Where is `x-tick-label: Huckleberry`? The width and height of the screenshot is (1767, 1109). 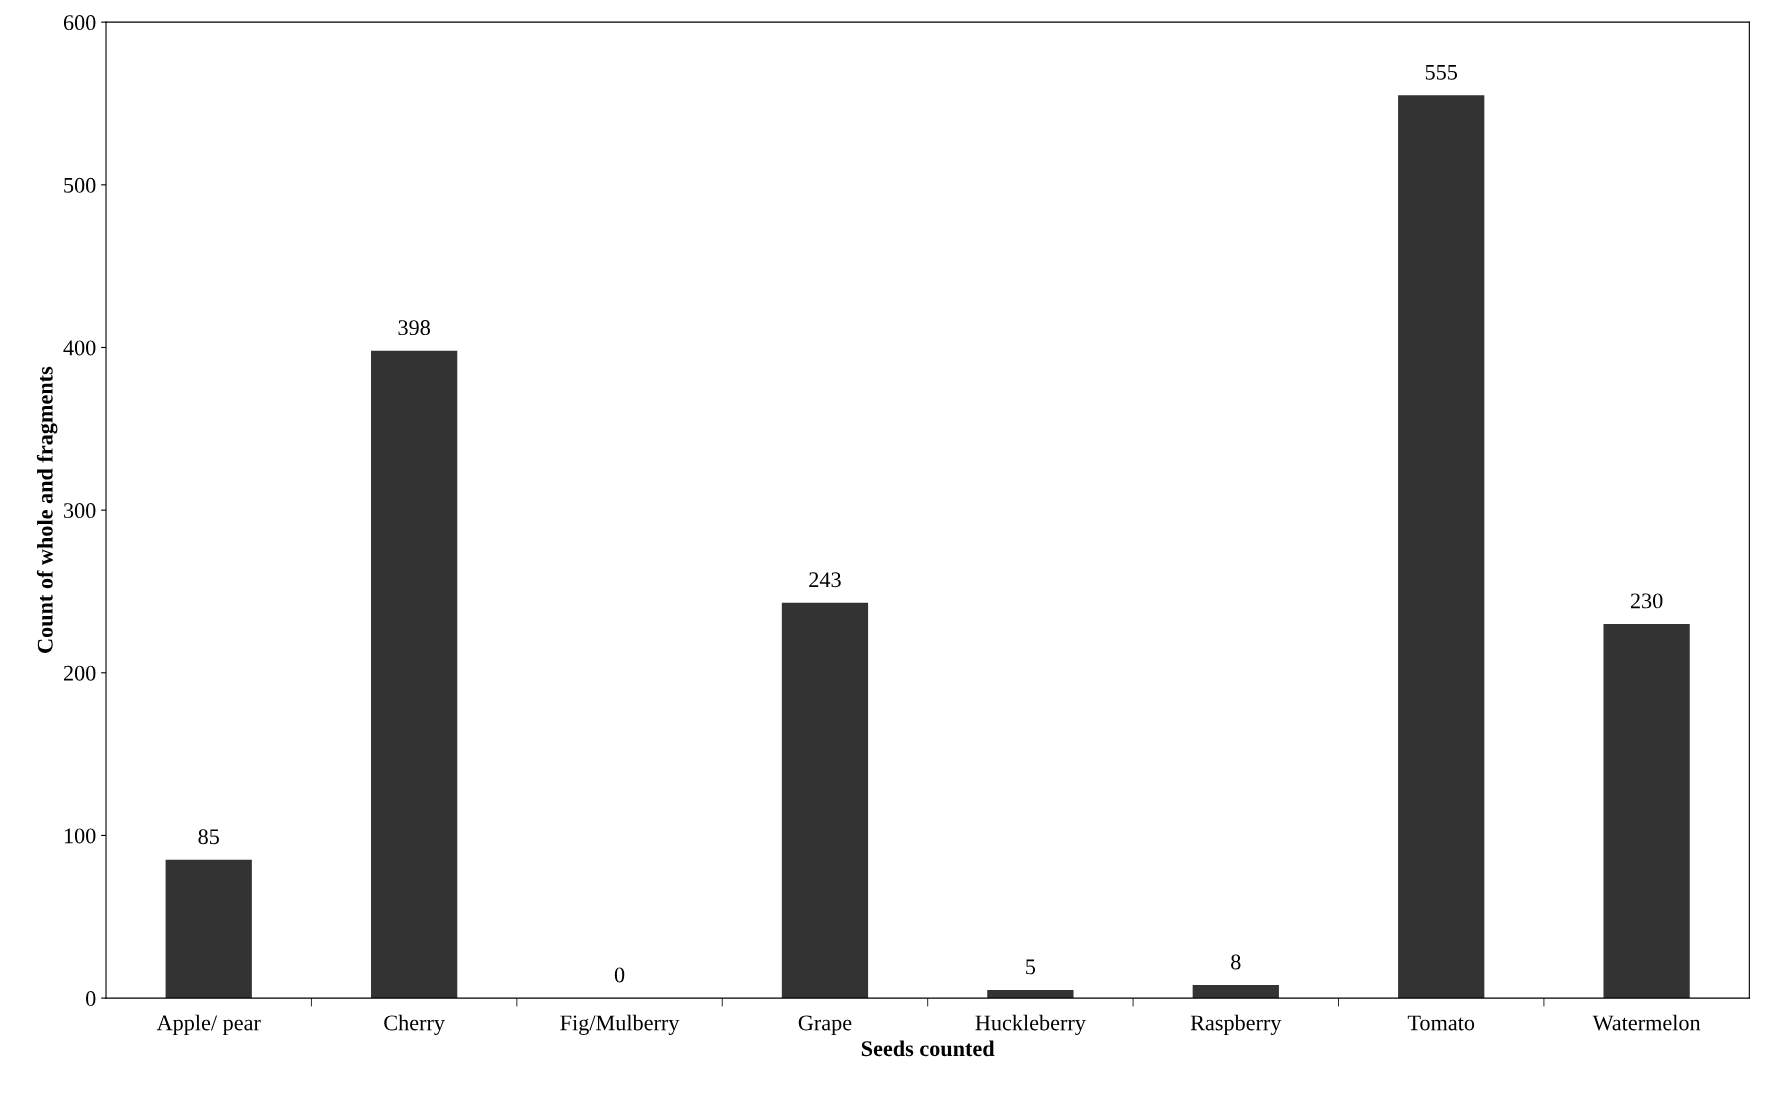
x-tick-label: Huckleberry is located at coordinates (1030, 1024).